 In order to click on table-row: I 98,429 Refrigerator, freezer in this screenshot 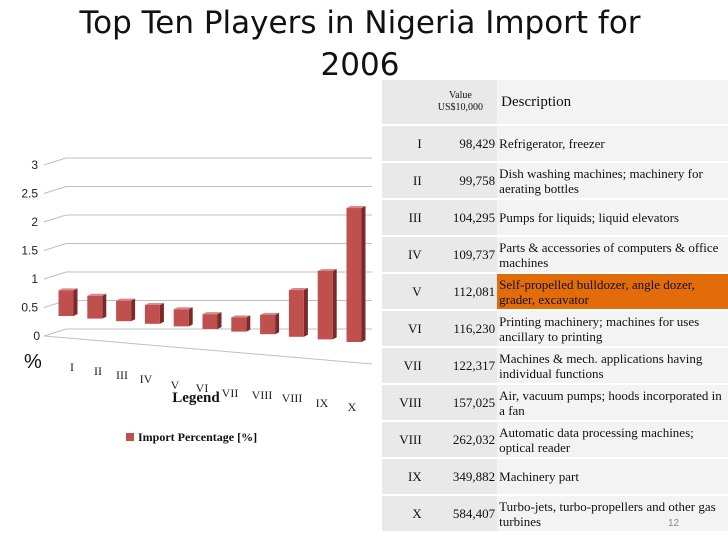, I will do `click(555, 144)`.